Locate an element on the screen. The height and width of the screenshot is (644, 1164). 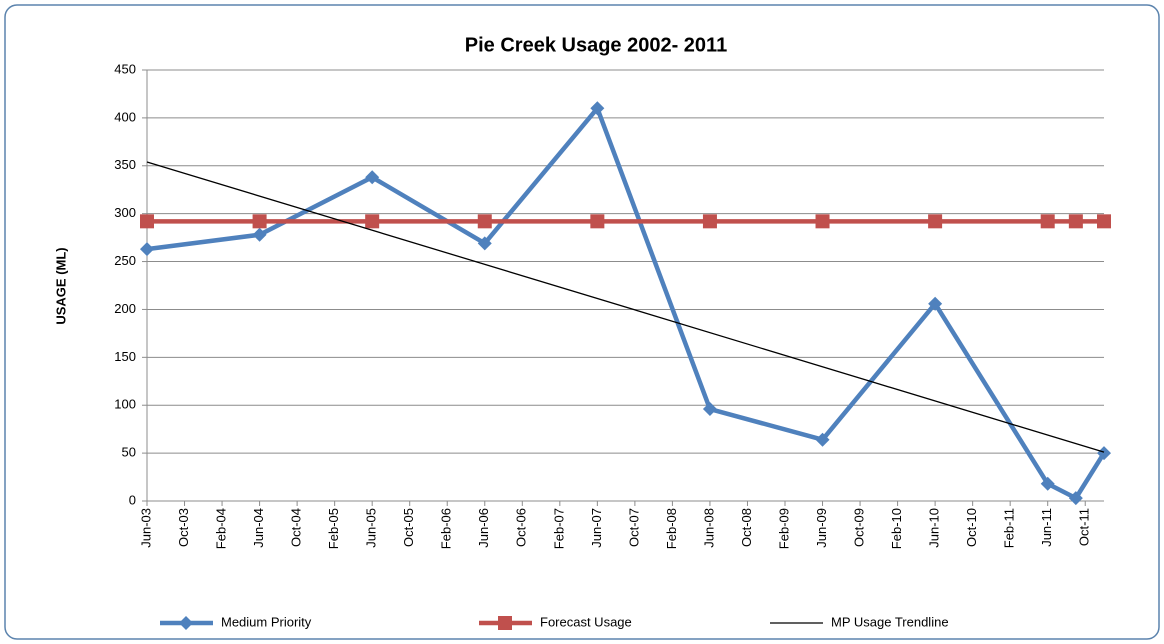
y-tick-label: 200 is located at coordinates (125, 308).